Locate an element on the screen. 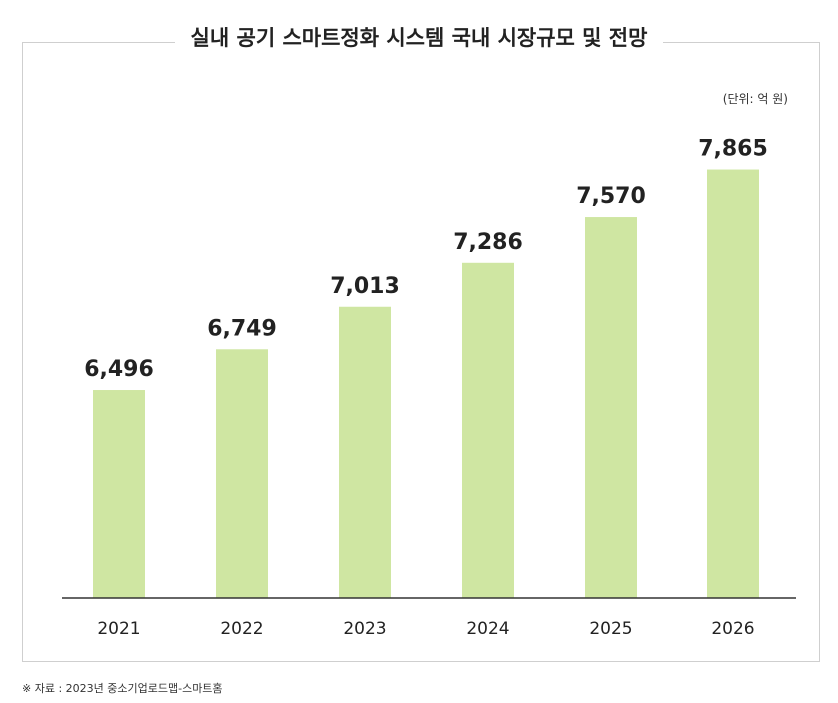 Image resolution: width=838 pixels, height=703 pixels. unit-label: (단위: 억 원) is located at coordinates (755, 99).